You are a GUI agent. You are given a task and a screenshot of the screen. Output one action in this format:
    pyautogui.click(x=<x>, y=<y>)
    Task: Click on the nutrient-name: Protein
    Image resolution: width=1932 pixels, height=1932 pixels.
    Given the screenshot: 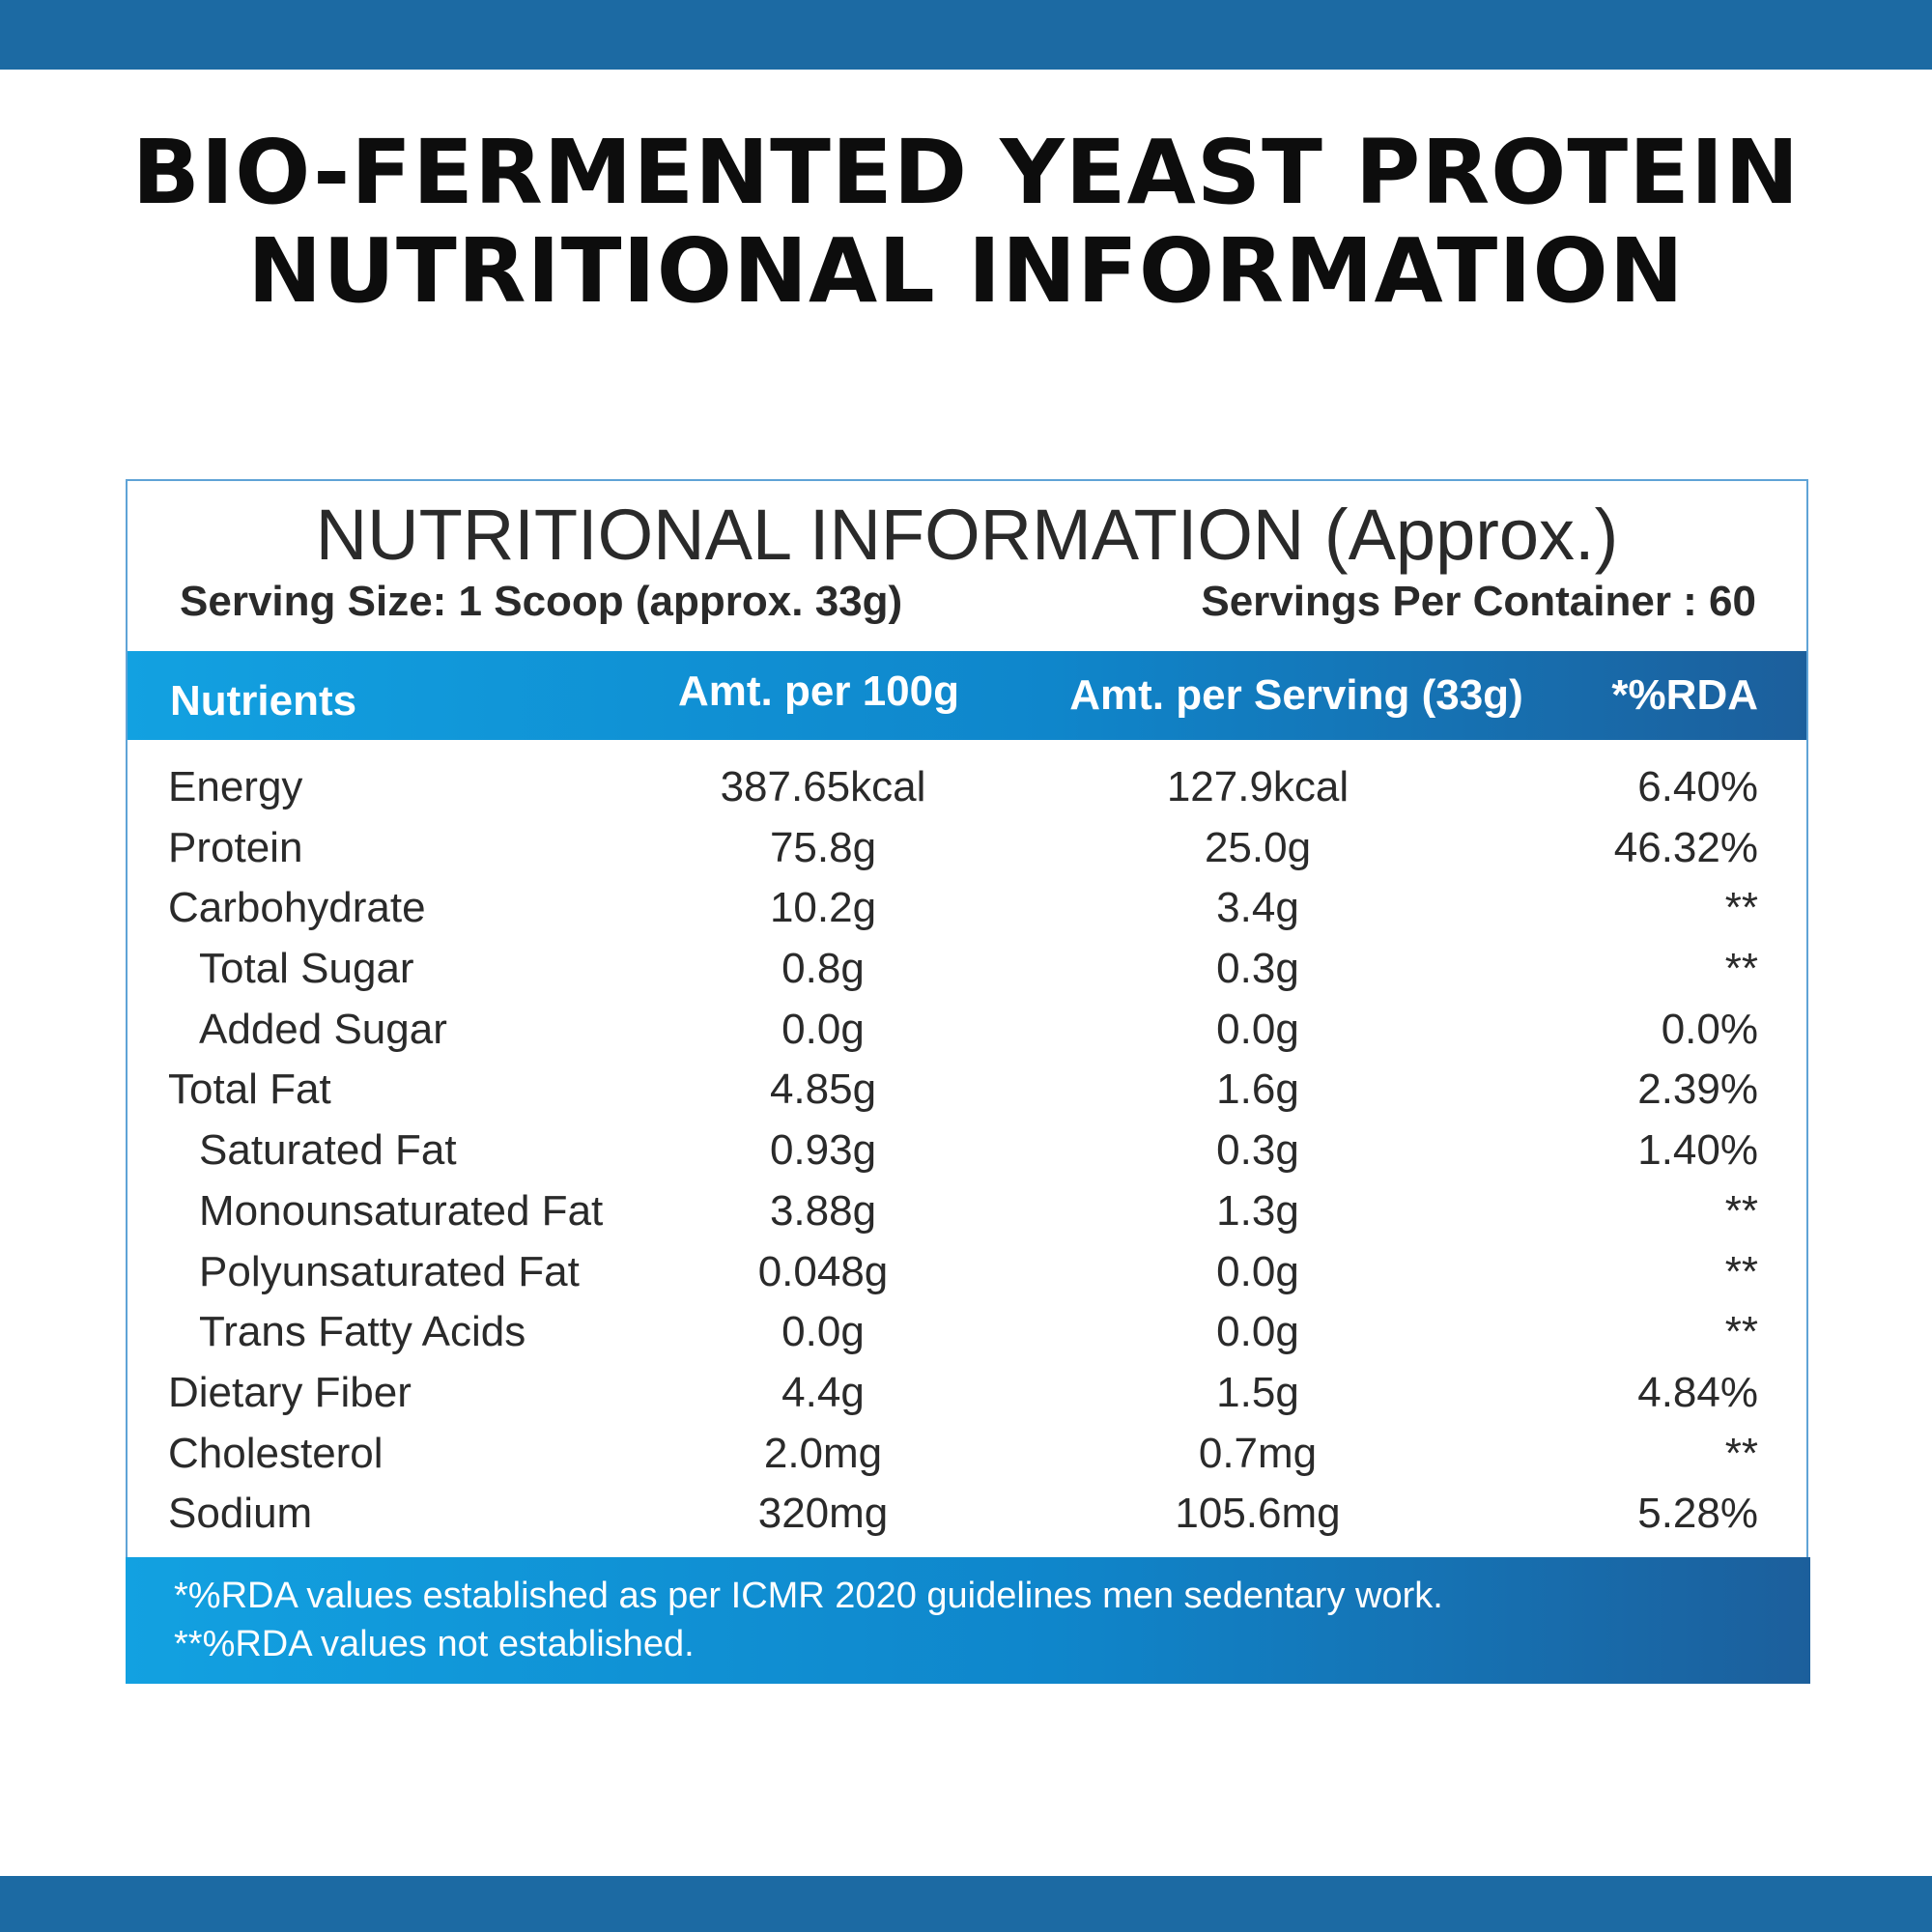 What is the action you would take?
    pyautogui.click(x=235, y=847)
    